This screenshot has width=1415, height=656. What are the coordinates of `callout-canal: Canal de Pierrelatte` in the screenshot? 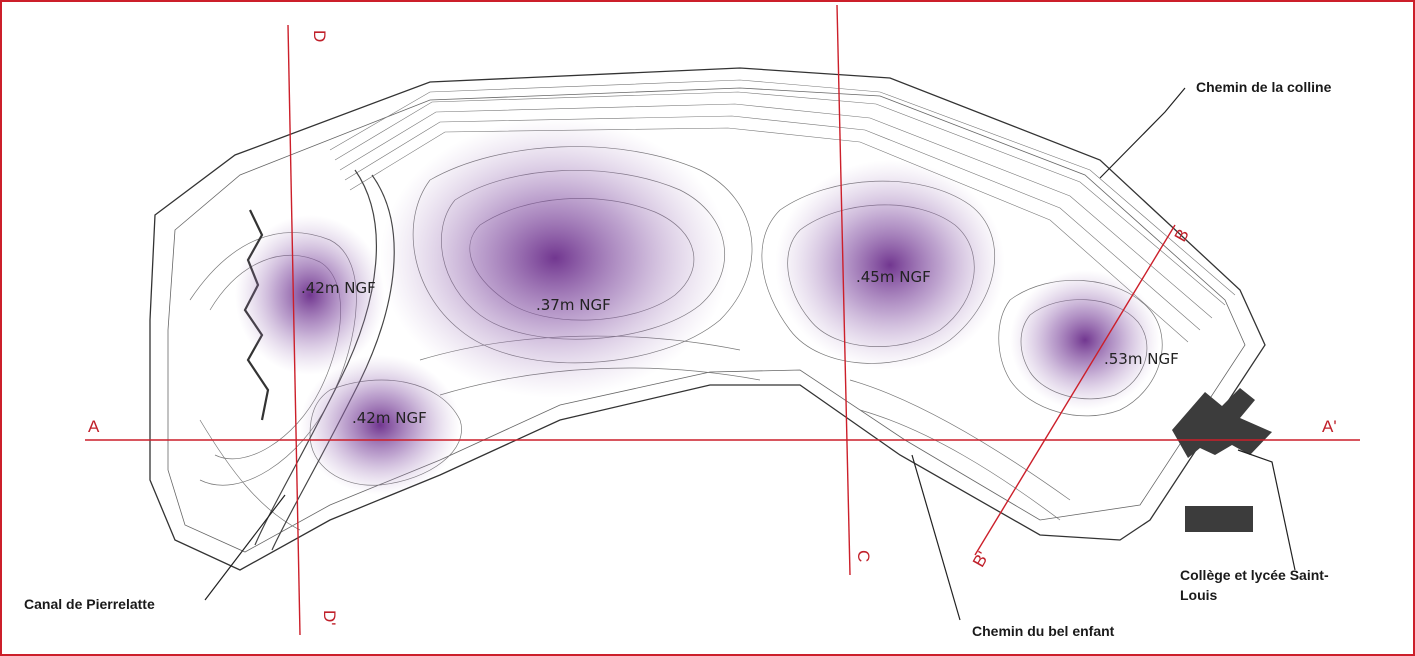 It's located at (89, 604).